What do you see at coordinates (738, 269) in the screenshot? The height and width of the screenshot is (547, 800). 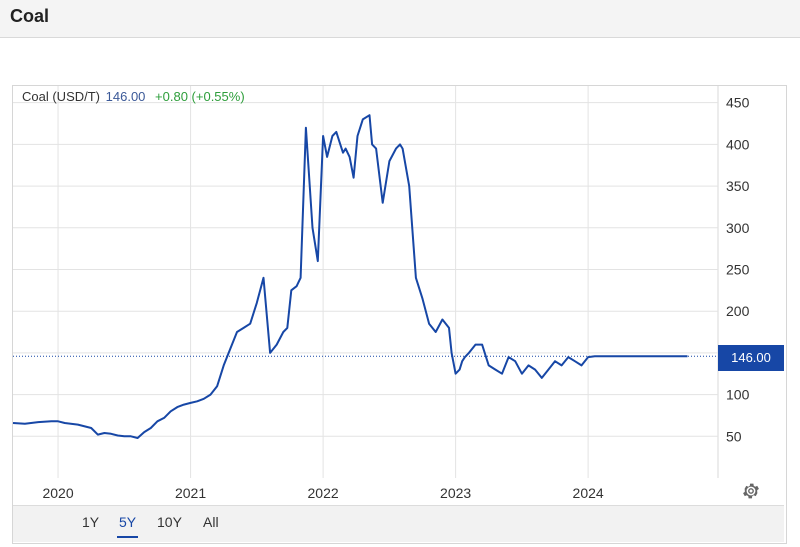 I see `y-tick-label: 250` at bounding box center [738, 269].